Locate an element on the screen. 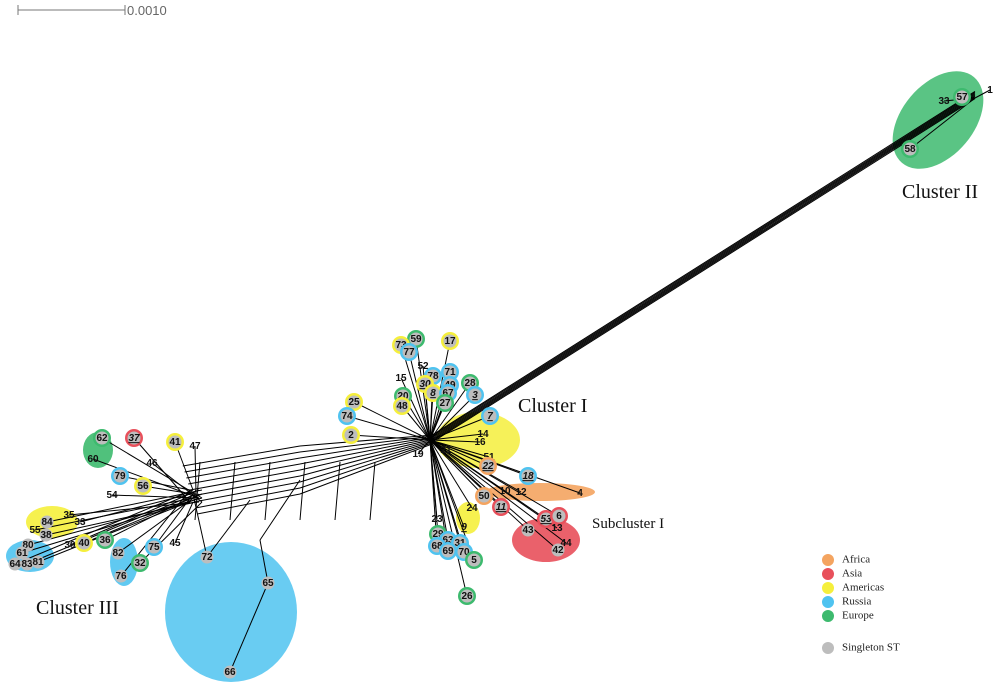 This screenshot has height=687, width=1000. node-label: 35 is located at coordinates (69, 515).